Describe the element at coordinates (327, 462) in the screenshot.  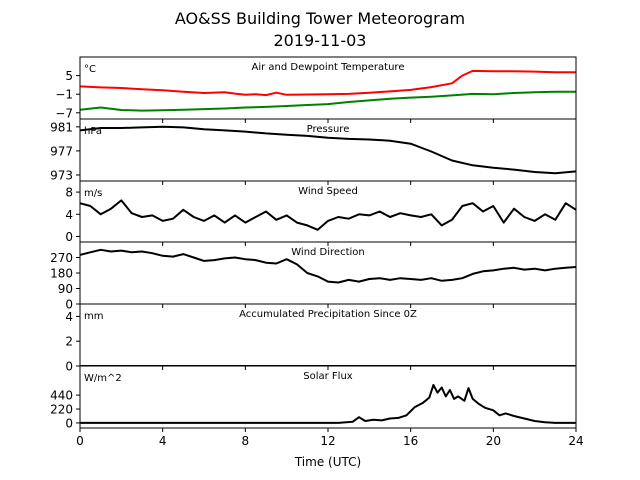
I see `x-axis-label: Time (UTC)` at that location.